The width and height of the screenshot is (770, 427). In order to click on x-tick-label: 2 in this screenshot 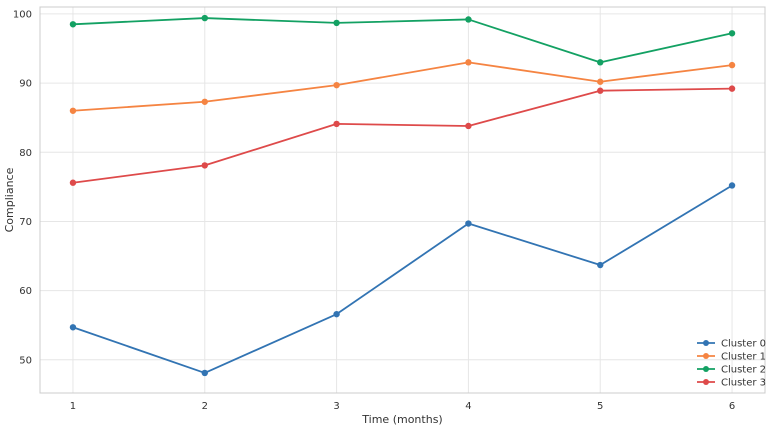, I will do `click(205, 406)`.